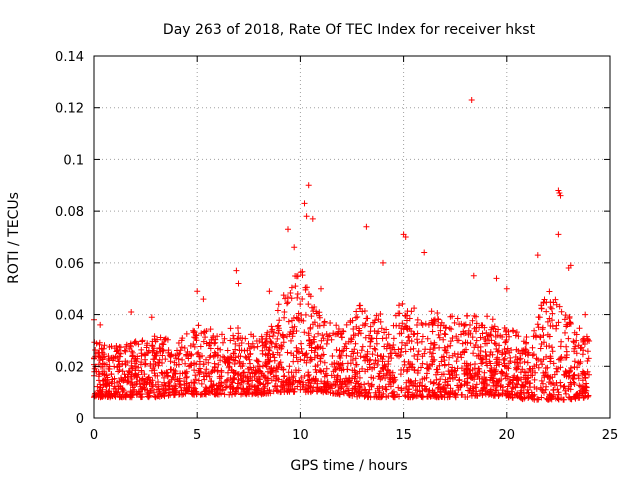  What do you see at coordinates (69, 57) in the screenshot?
I see `y-tick-label: 0.14` at bounding box center [69, 57].